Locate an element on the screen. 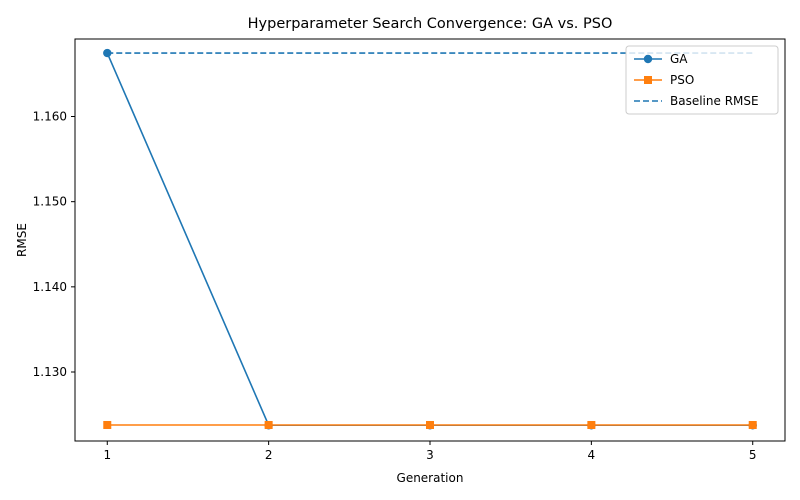  y-tick-label: 1.130 is located at coordinates (50, 372).